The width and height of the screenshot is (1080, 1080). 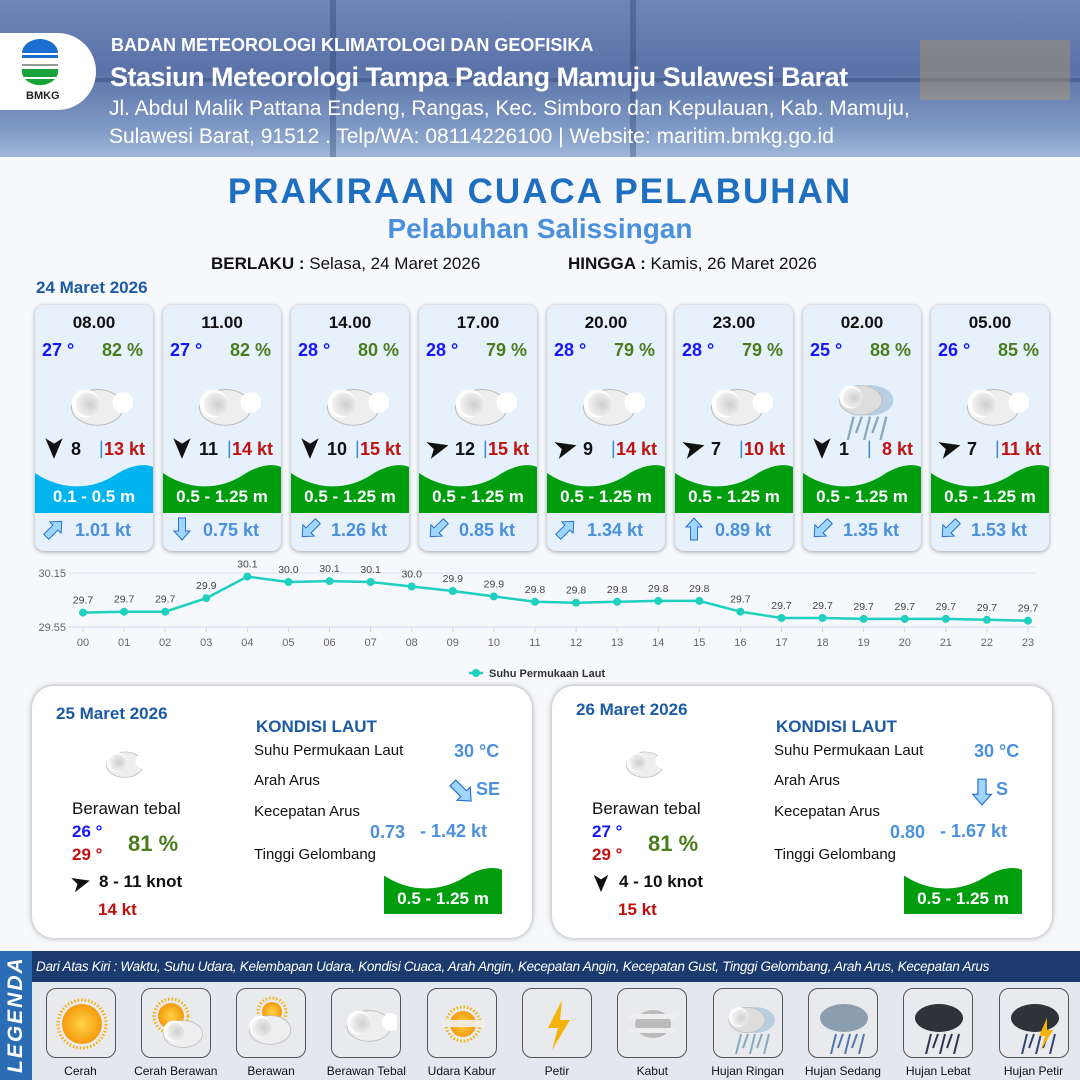 I want to click on series-line, so click(x=555, y=598).